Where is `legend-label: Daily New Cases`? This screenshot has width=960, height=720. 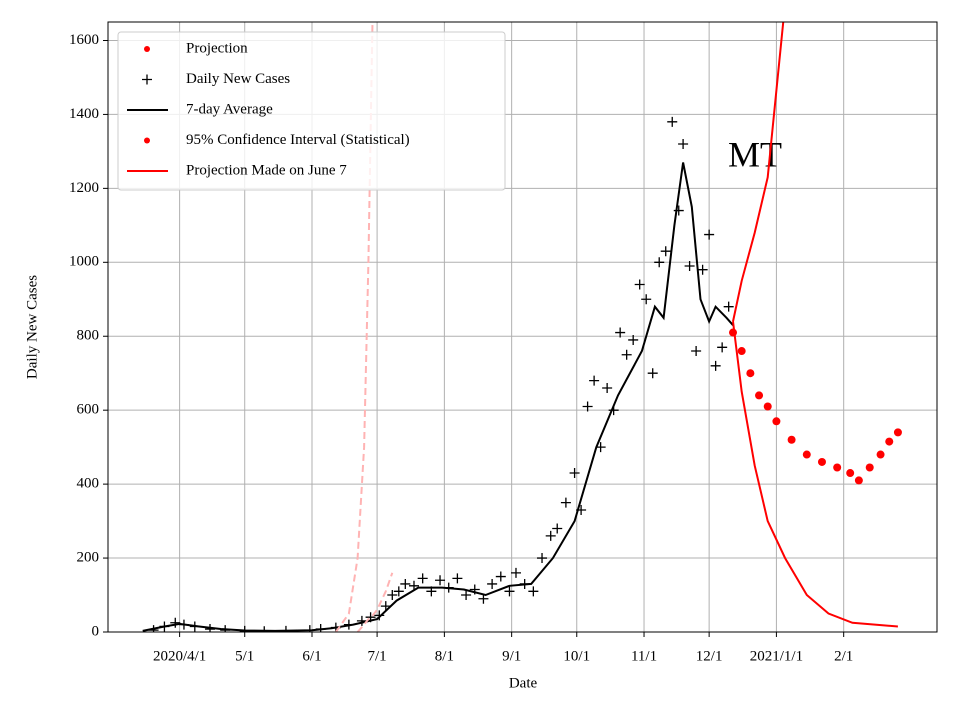 legend-label: Daily New Cases is located at coordinates (238, 79).